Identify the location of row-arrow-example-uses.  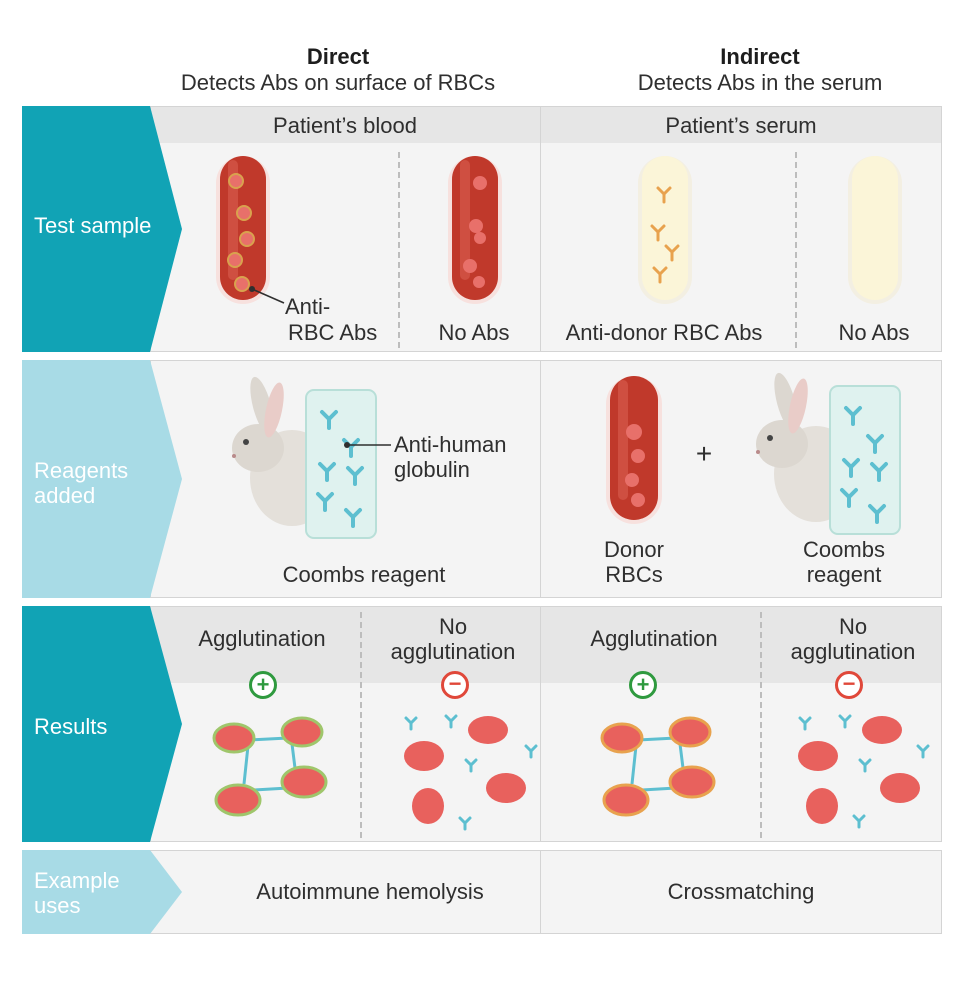
(102, 892).